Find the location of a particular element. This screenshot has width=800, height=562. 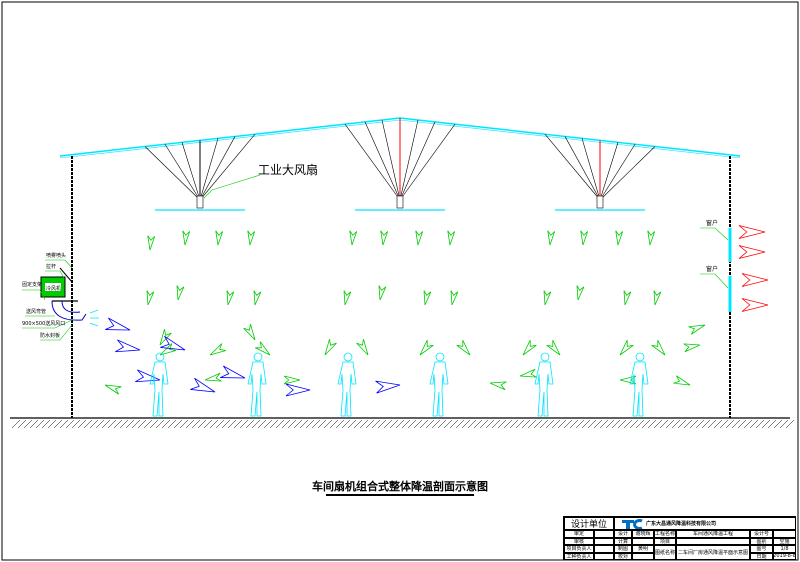

workers is located at coordinates (399, 384).